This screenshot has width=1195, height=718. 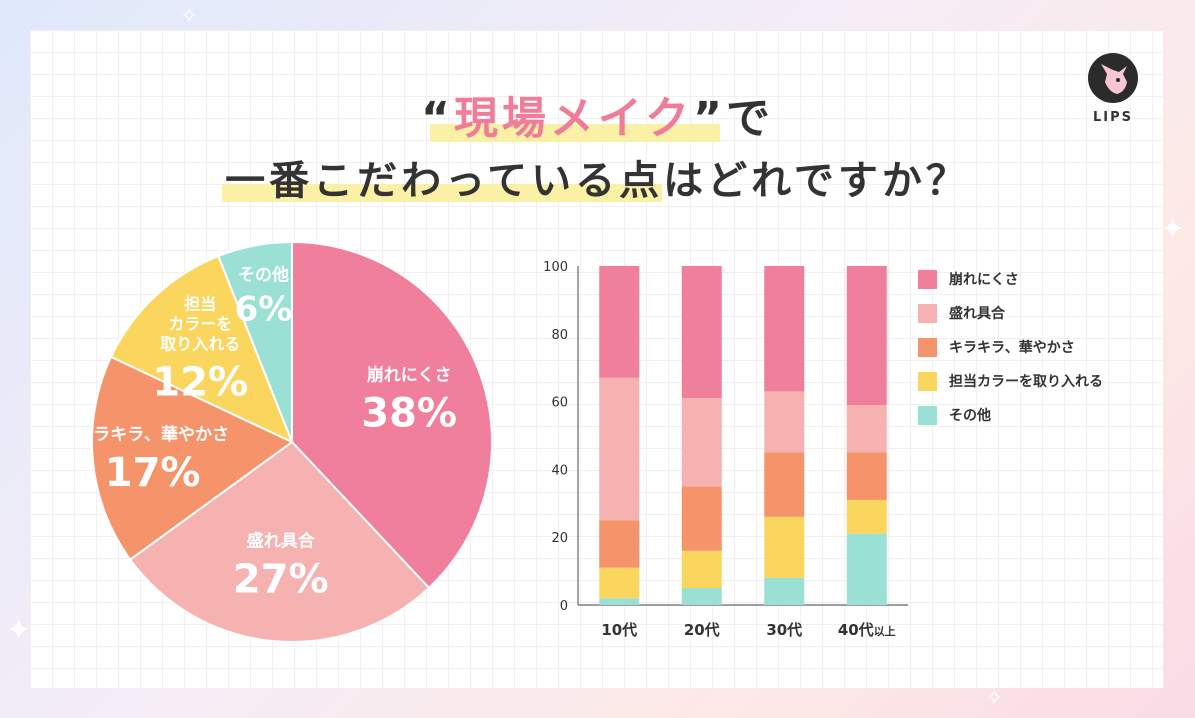 I want to click on y-tick-label: 60, so click(x=559, y=403).